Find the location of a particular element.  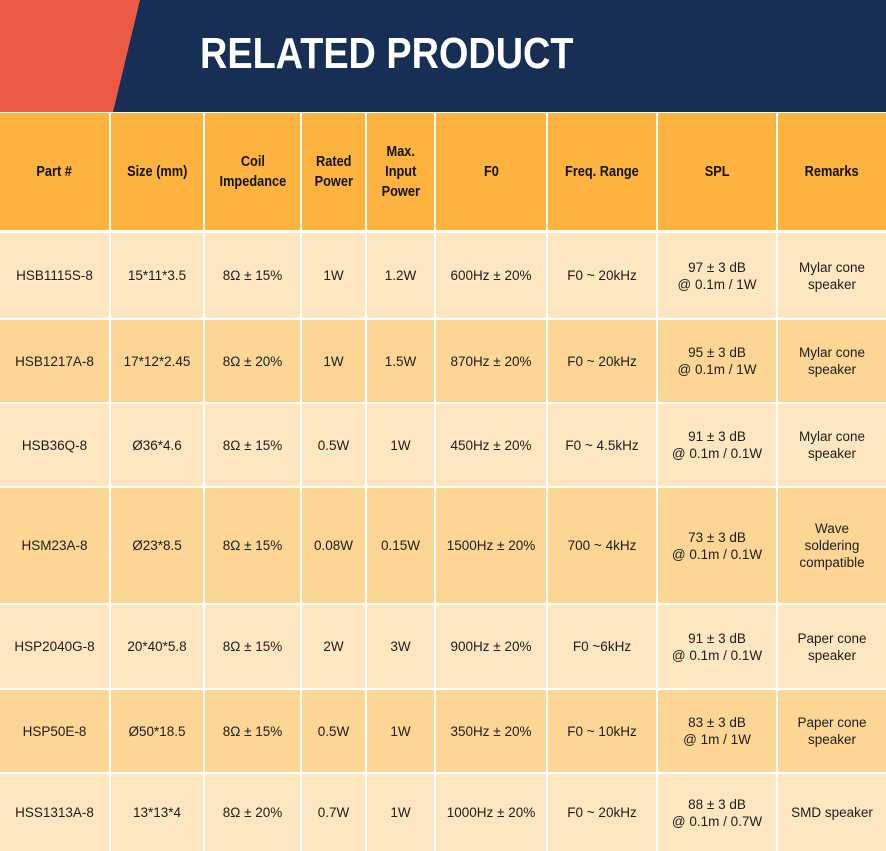

table-cell-size: 13*13*4 is located at coordinates (157, 812).